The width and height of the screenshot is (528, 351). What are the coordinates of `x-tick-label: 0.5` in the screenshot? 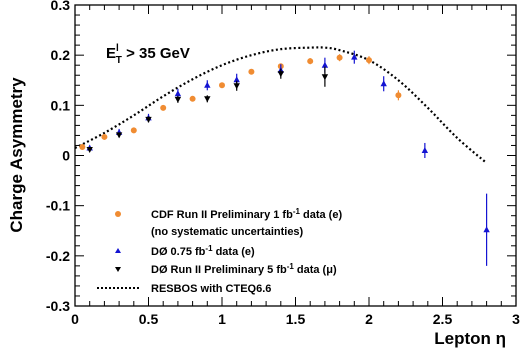 It's located at (149, 319).